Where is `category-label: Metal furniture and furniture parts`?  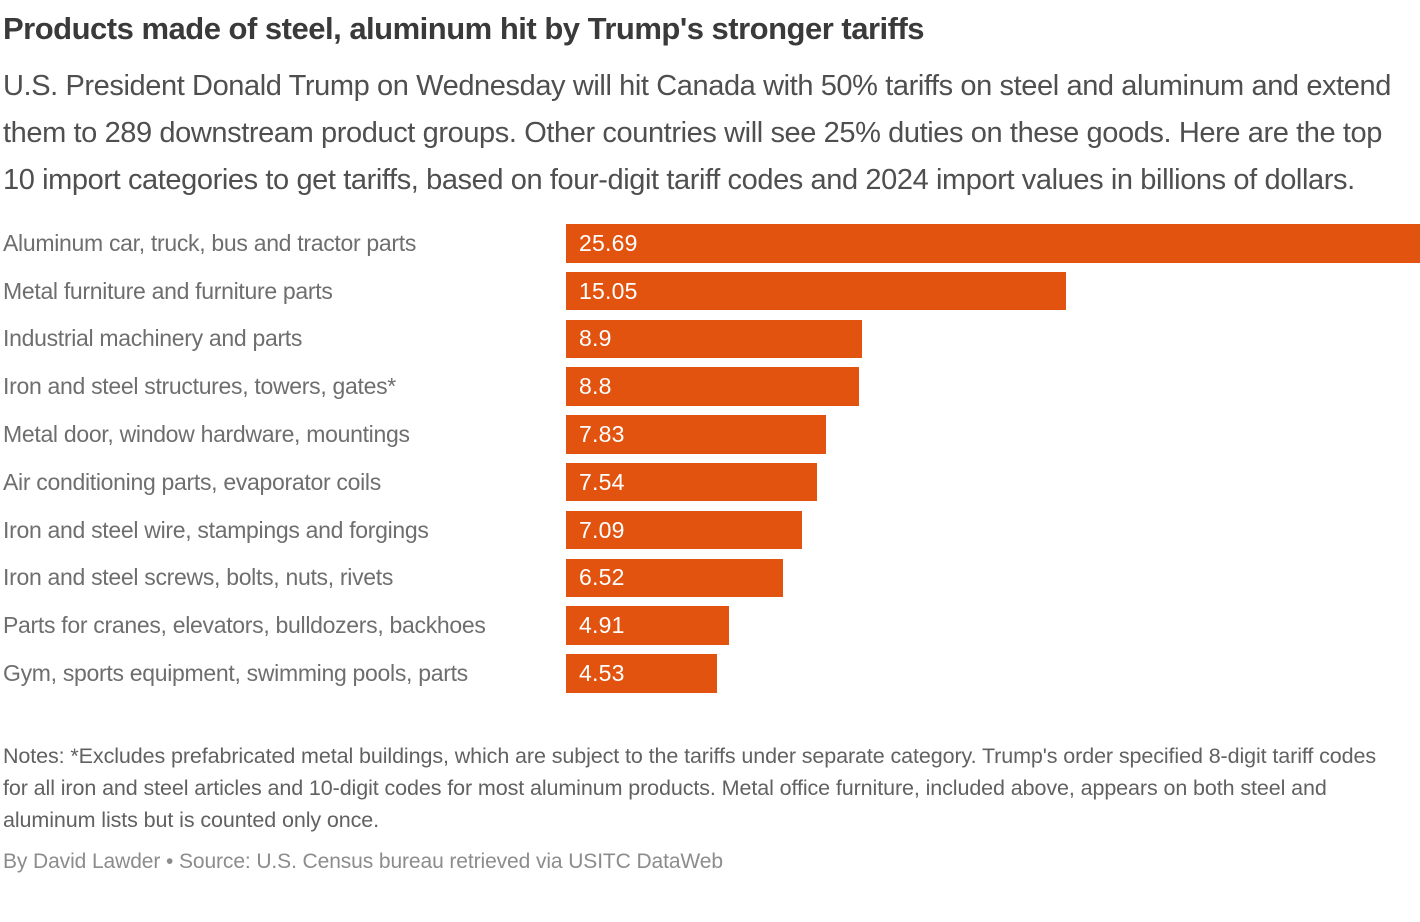
category-label: Metal furniture and furniture parts is located at coordinates (168, 290).